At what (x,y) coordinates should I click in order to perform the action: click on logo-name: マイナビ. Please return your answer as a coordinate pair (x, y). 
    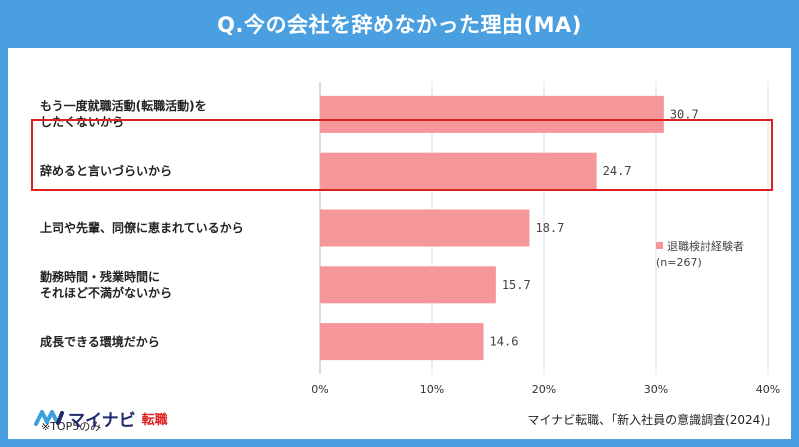
    Looking at the image, I should click on (102, 420).